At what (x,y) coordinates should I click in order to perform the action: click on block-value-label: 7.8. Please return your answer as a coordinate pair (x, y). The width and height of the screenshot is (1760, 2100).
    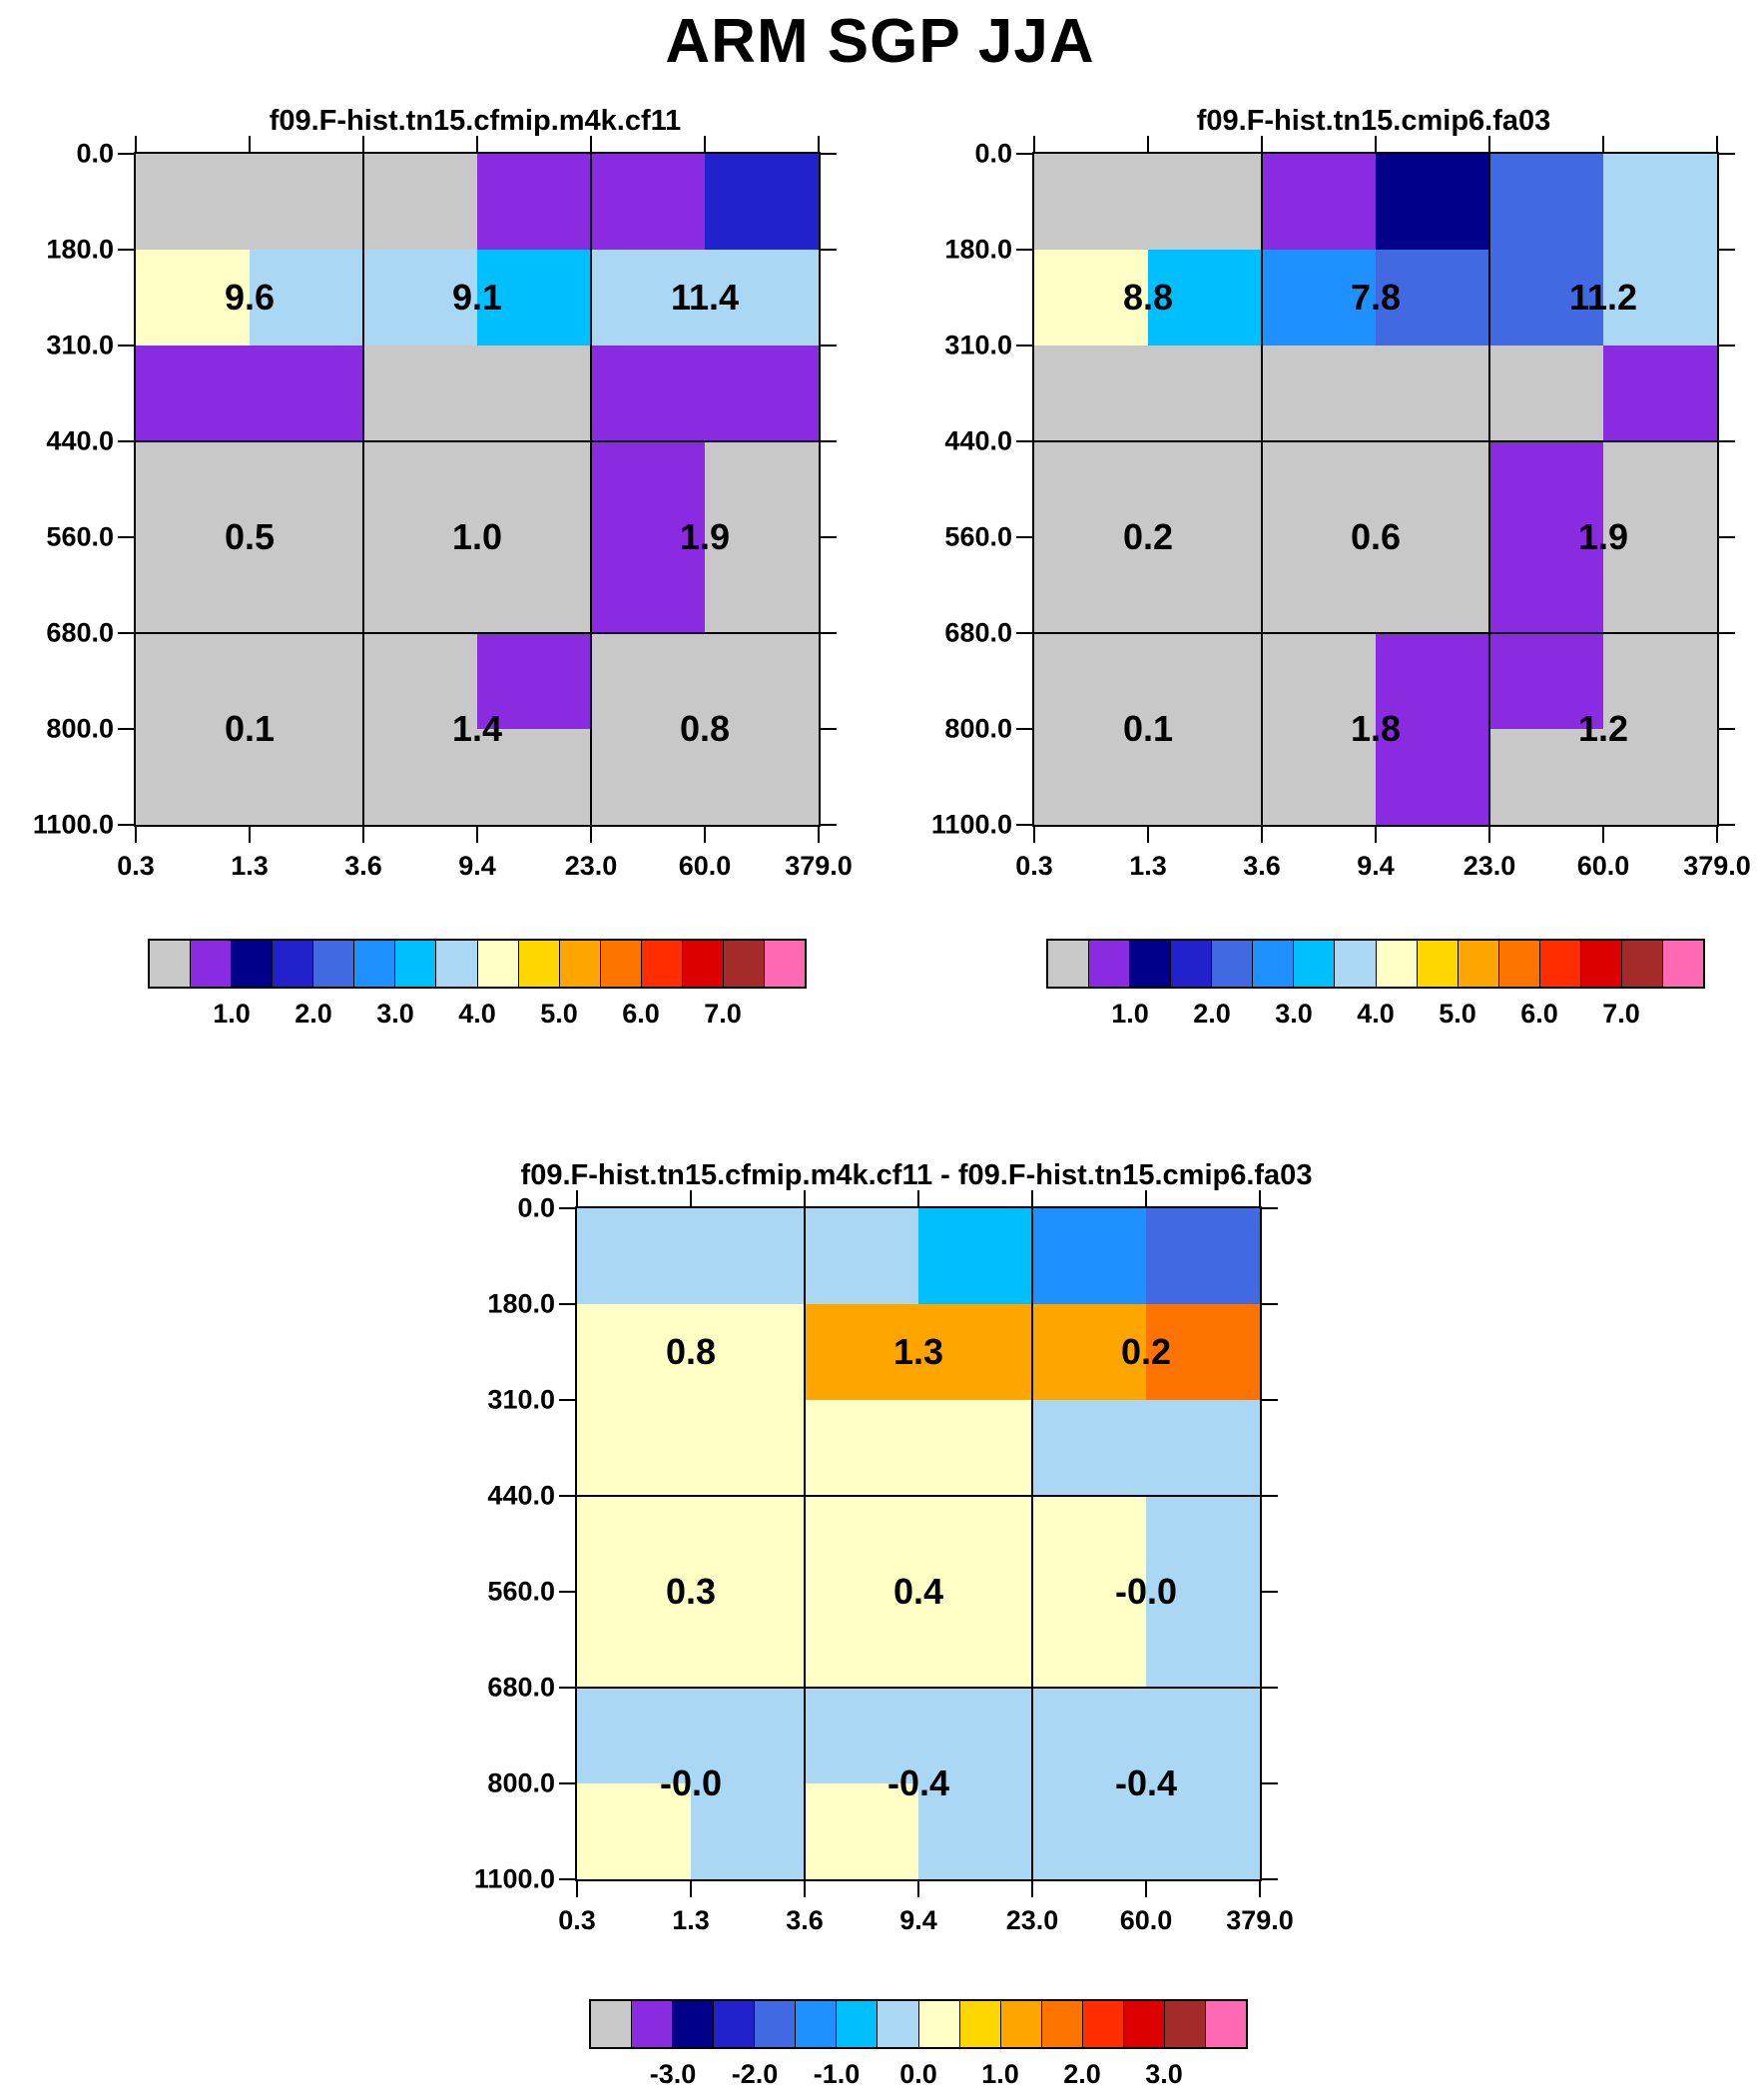
    Looking at the image, I should click on (1376, 297).